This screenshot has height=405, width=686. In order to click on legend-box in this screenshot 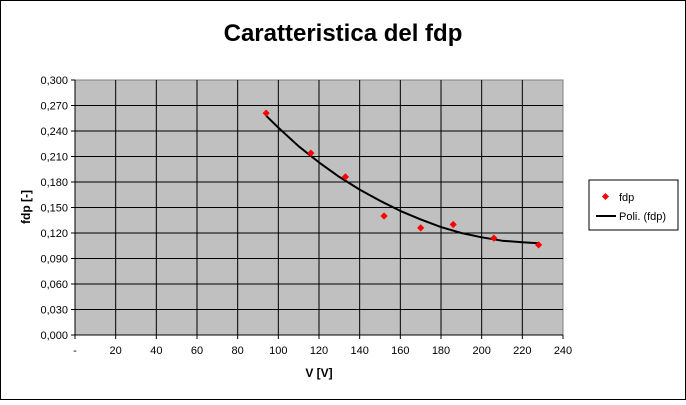, I will do `click(633, 205)`.